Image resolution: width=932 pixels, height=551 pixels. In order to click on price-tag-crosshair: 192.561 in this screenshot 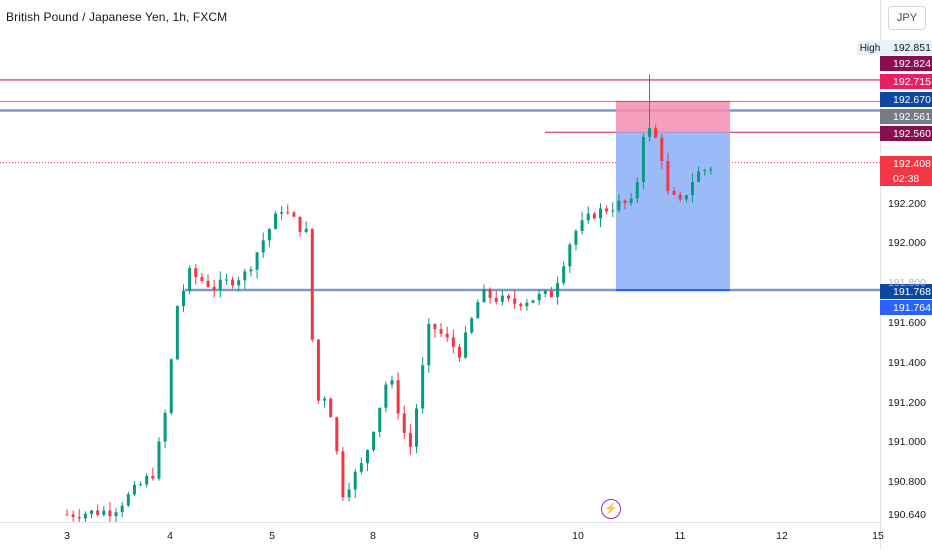, I will do `click(906, 116)`.